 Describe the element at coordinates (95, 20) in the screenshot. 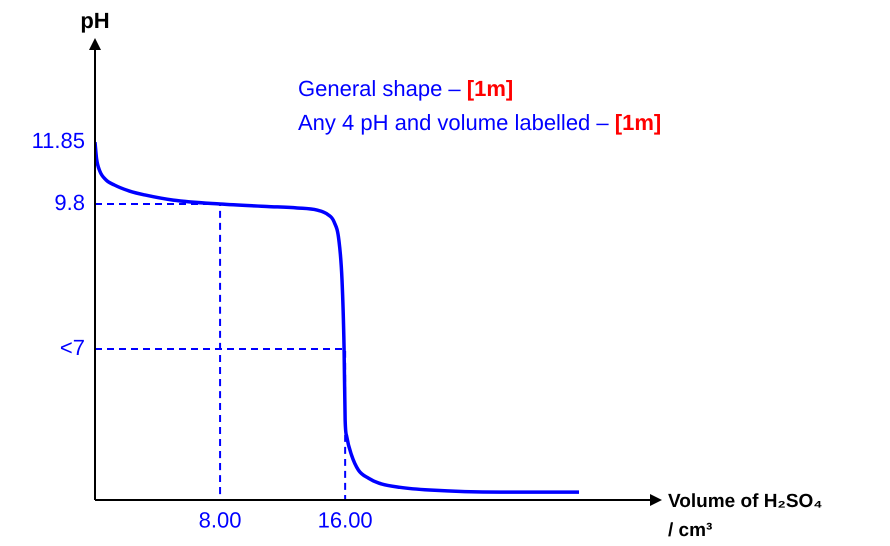

I see `y-axis-title: pH` at that location.